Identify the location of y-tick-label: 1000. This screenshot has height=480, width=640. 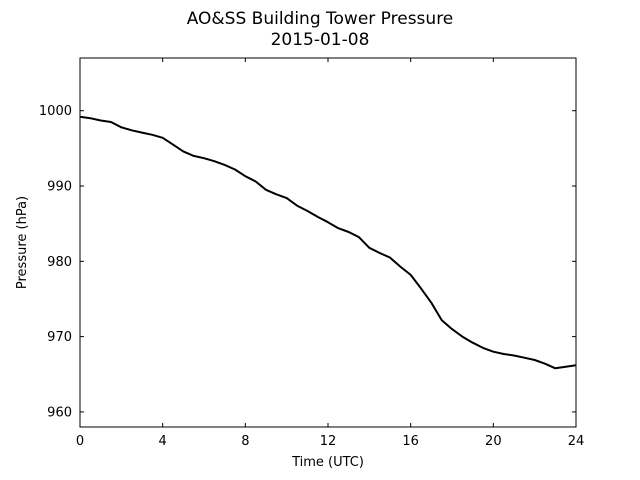
(55, 111).